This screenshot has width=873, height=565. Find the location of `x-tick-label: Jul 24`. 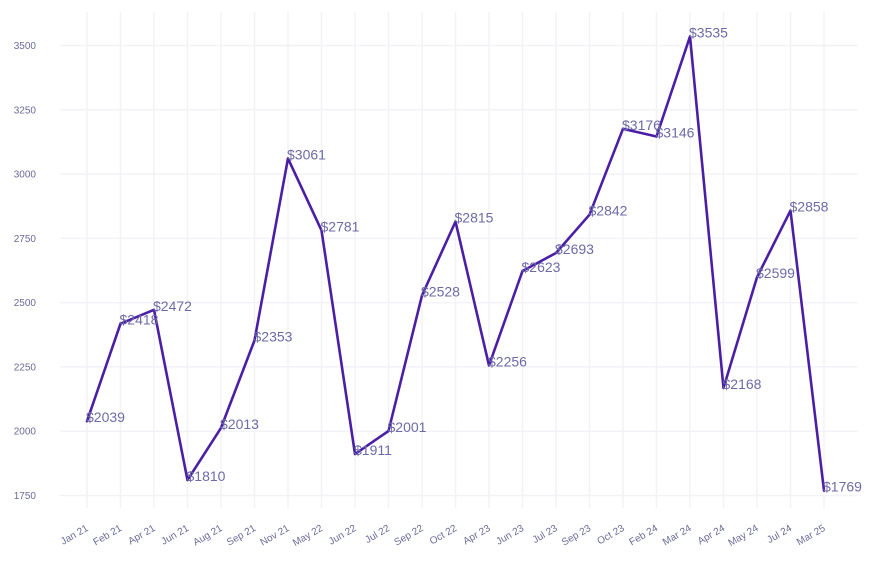

x-tick-label: Jul 24 is located at coordinates (779, 534).